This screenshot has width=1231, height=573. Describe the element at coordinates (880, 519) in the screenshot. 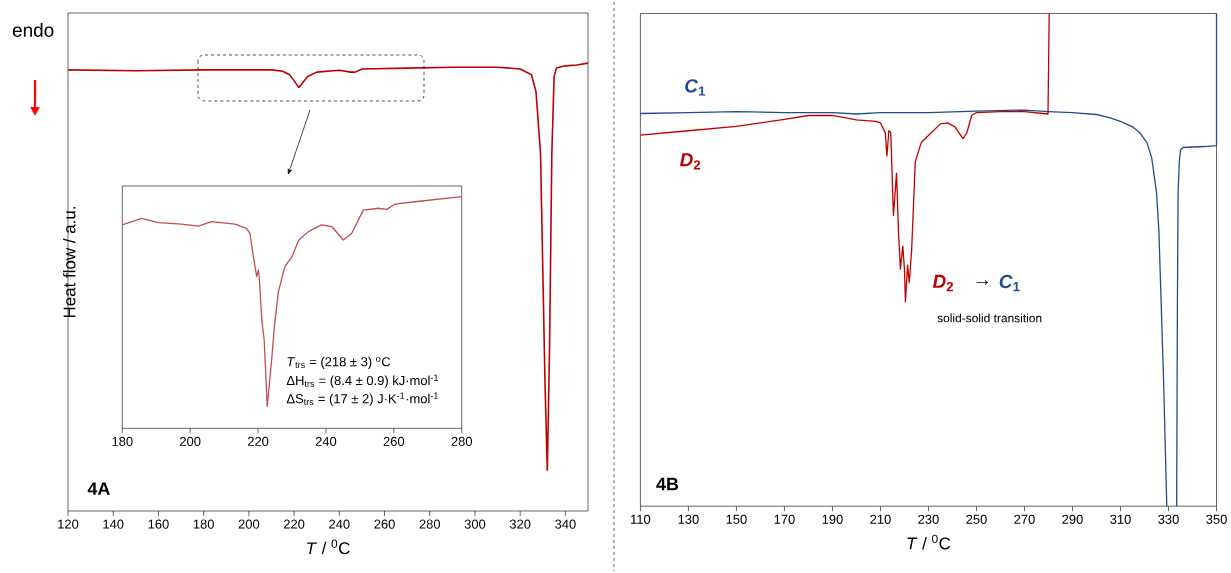

I see `x-tick-label: 210` at that location.